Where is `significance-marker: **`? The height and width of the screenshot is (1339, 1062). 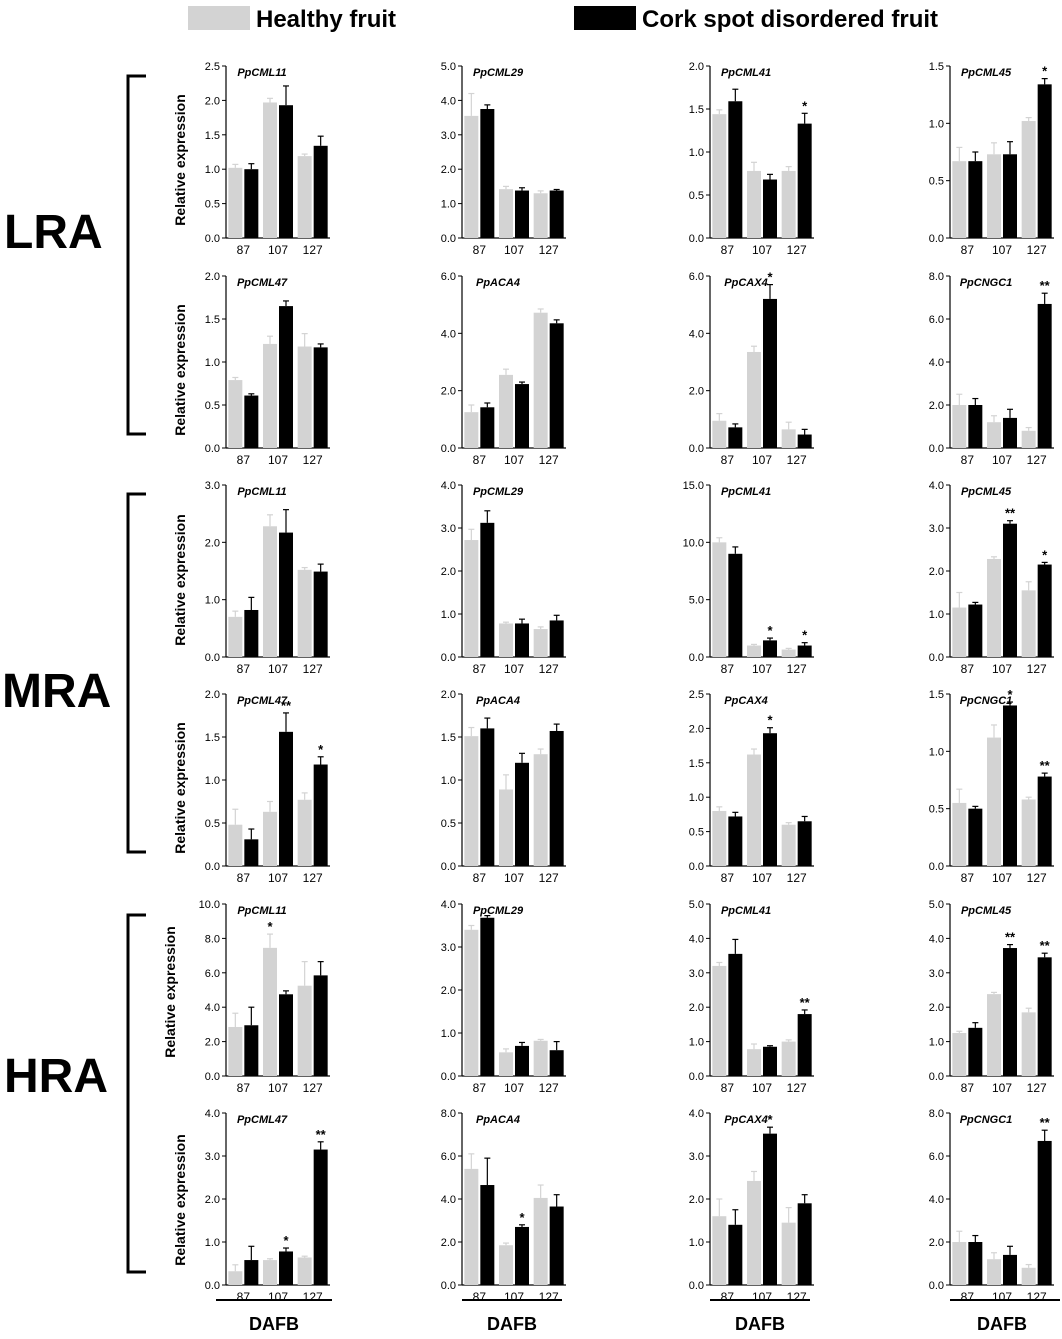 significance-marker: ** is located at coordinates (1045, 765).